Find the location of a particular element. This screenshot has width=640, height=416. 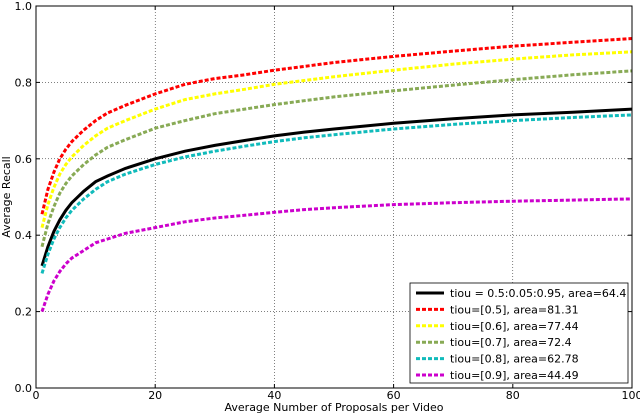

y-tick-label: 1.0 is located at coordinates (24, 6).